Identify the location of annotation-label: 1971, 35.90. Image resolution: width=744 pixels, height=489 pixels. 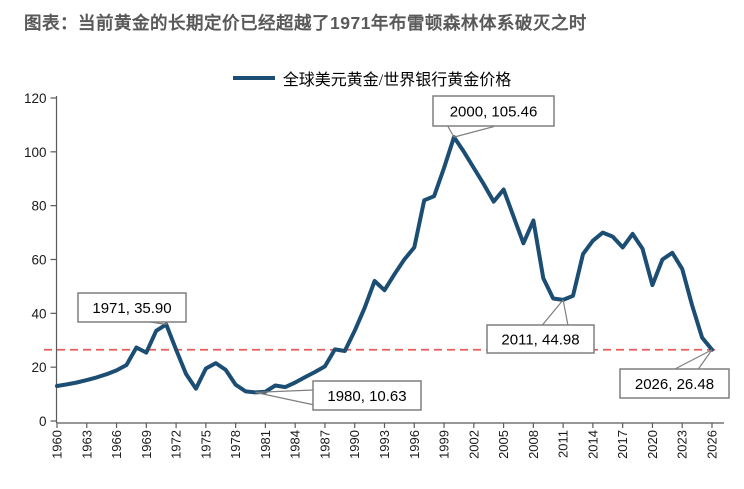
(131, 308).